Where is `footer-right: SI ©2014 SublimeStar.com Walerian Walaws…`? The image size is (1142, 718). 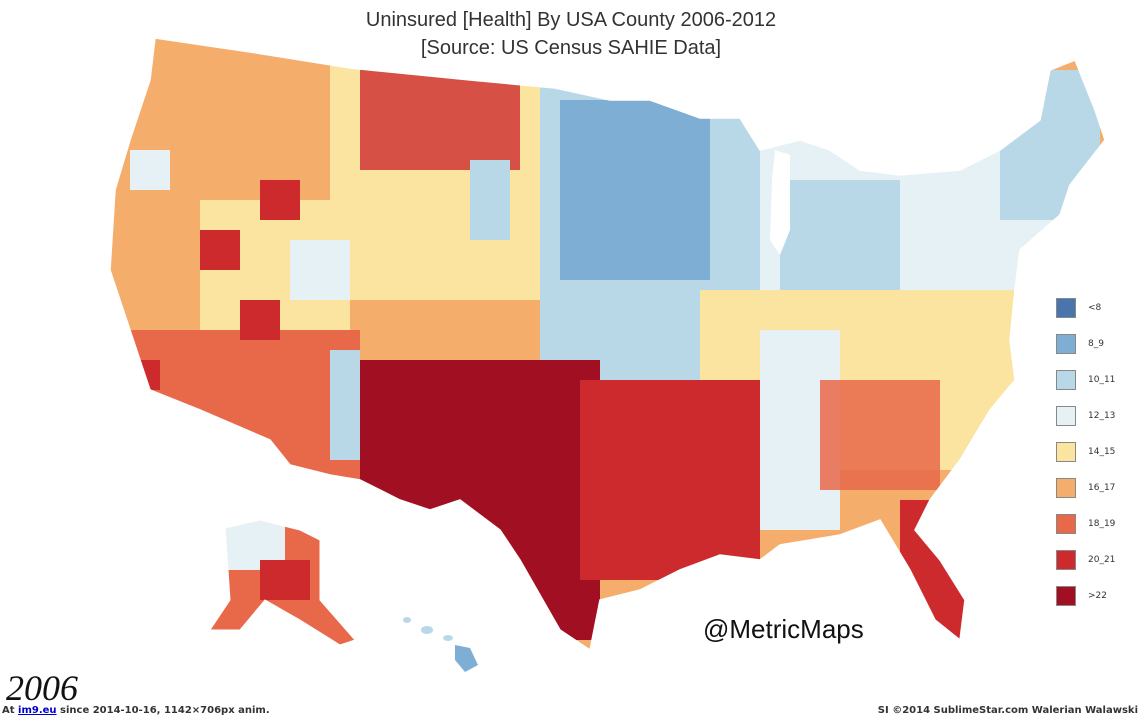
footer-right: SI ©2014 SublimeStar.com Walerian Walaws… is located at coordinates (1007, 710).